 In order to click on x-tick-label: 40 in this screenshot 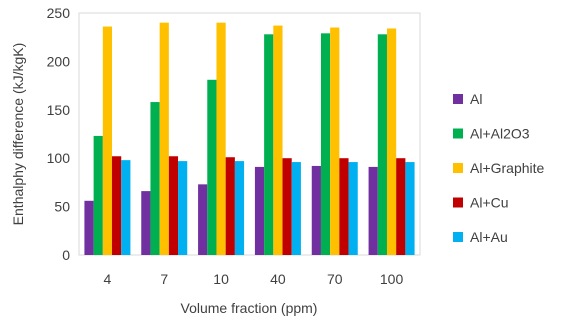, I will do `click(278, 279)`.